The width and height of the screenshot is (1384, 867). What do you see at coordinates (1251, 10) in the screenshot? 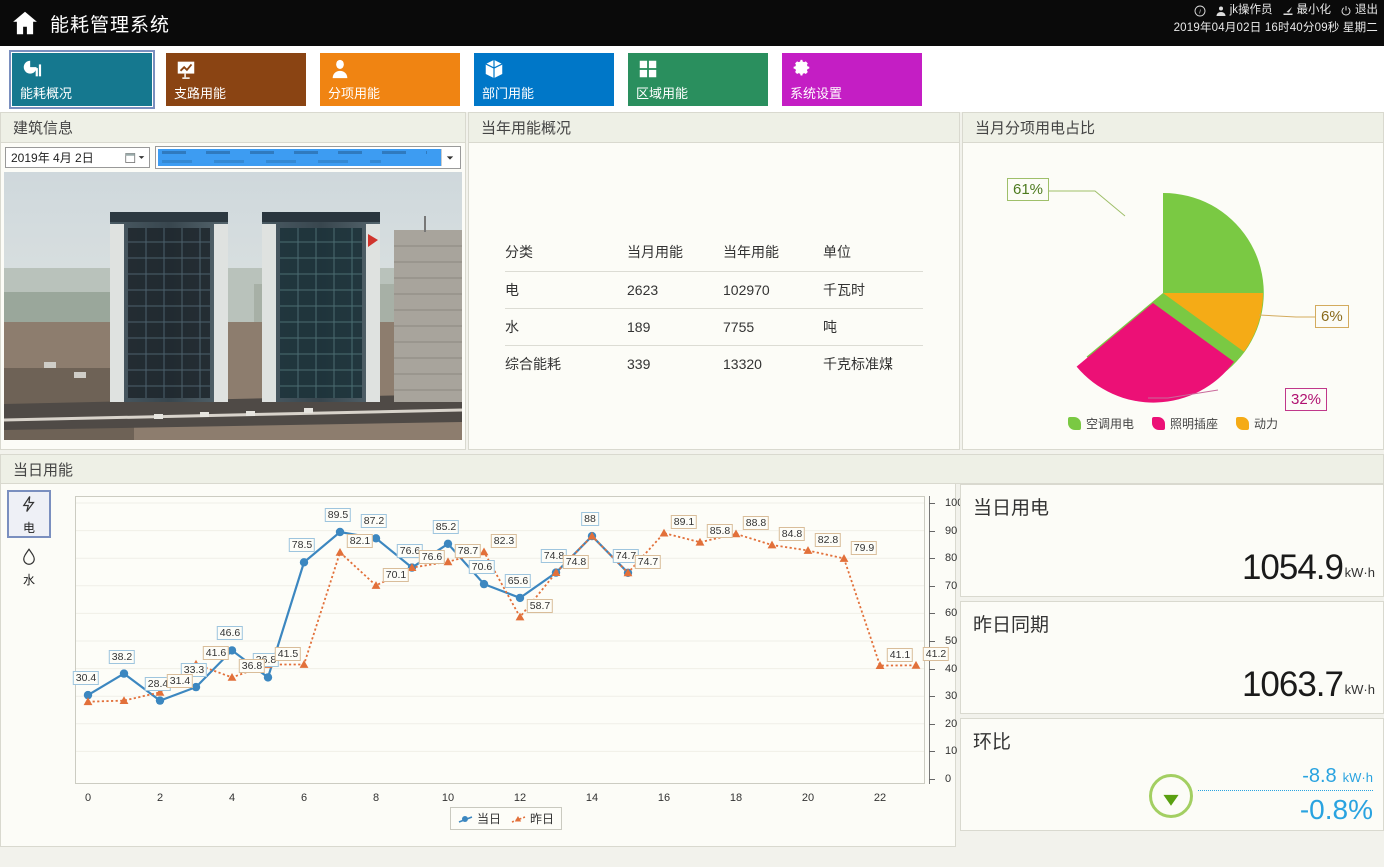
I see `user-label: jk操作员` at bounding box center [1251, 10].